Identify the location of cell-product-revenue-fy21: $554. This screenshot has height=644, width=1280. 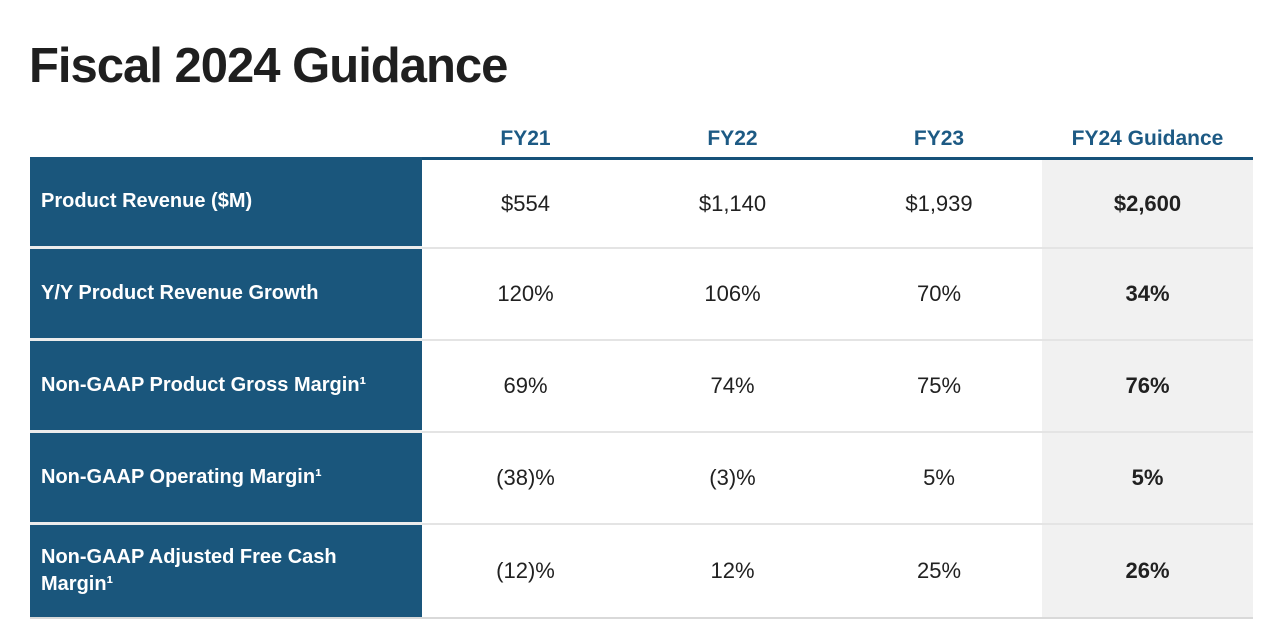
(525, 203).